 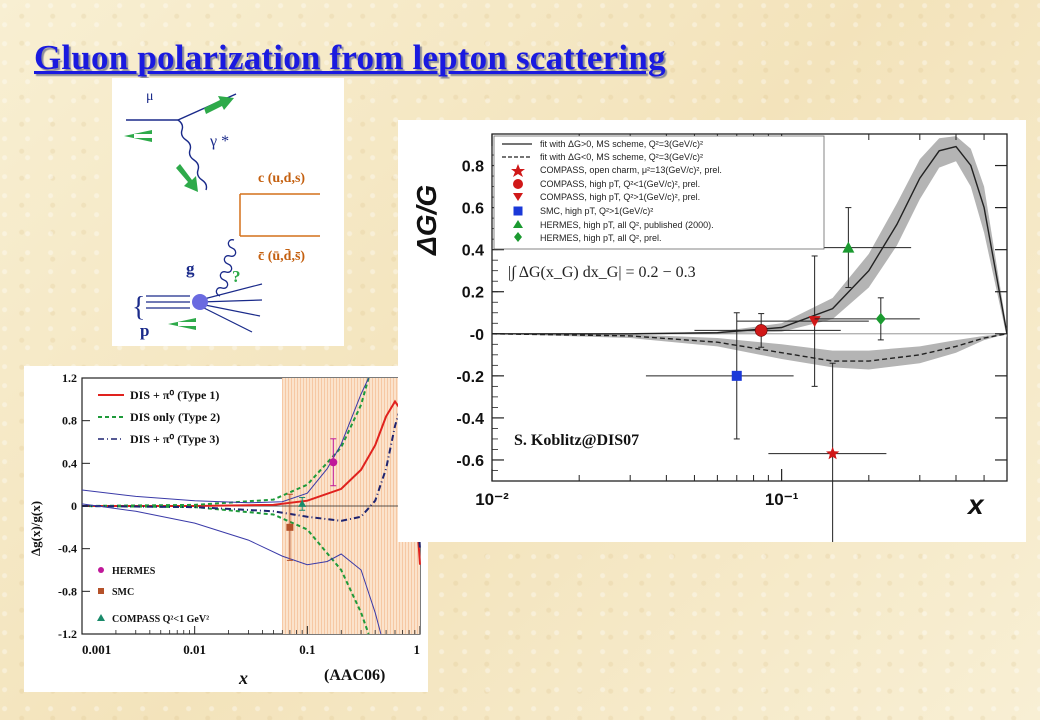 I want to click on aac06-ytick-label: 0.8, so click(x=69, y=421).